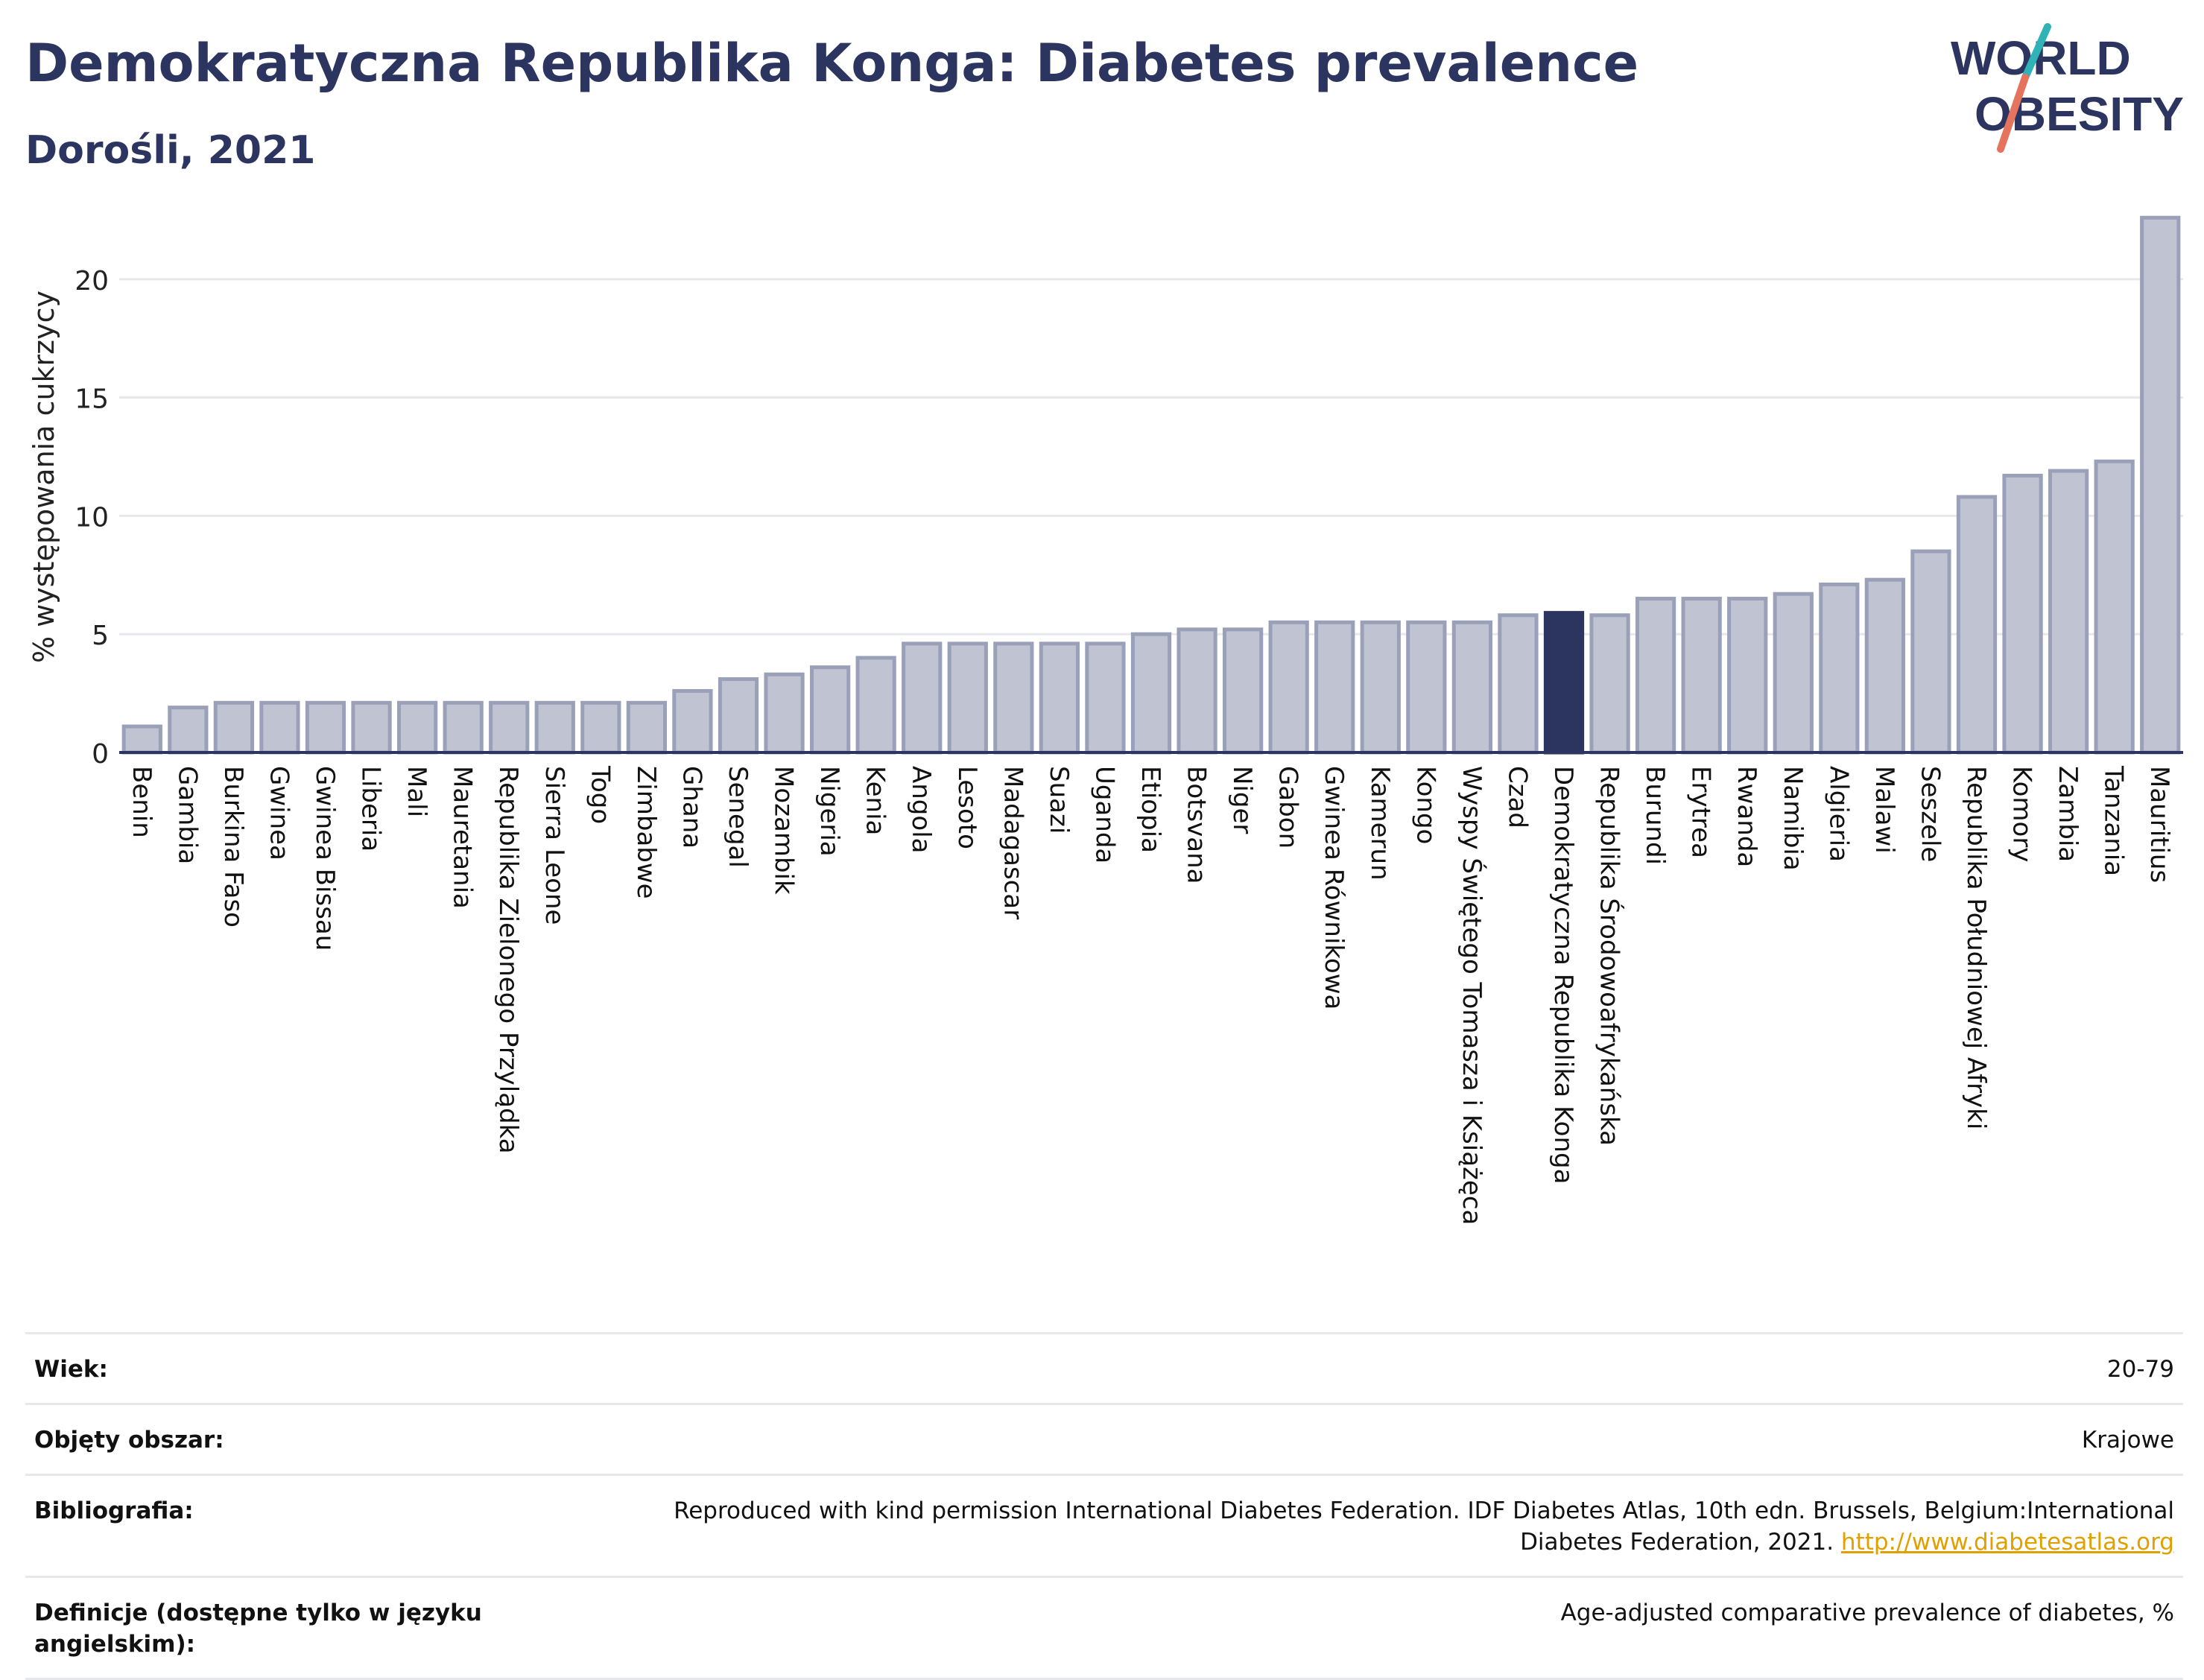 This screenshot has height=1680, width=2204. I want to click on info-row: Wiek: 20-79, so click(1104, 1367).